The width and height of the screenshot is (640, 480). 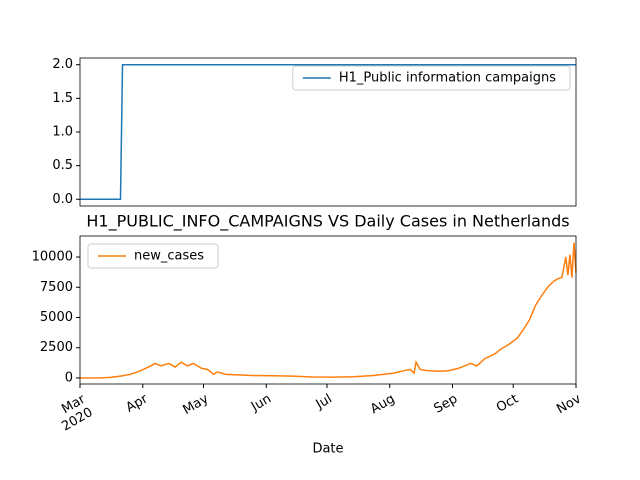 I want to click on y-tick-label: 1.0, so click(x=62, y=132).